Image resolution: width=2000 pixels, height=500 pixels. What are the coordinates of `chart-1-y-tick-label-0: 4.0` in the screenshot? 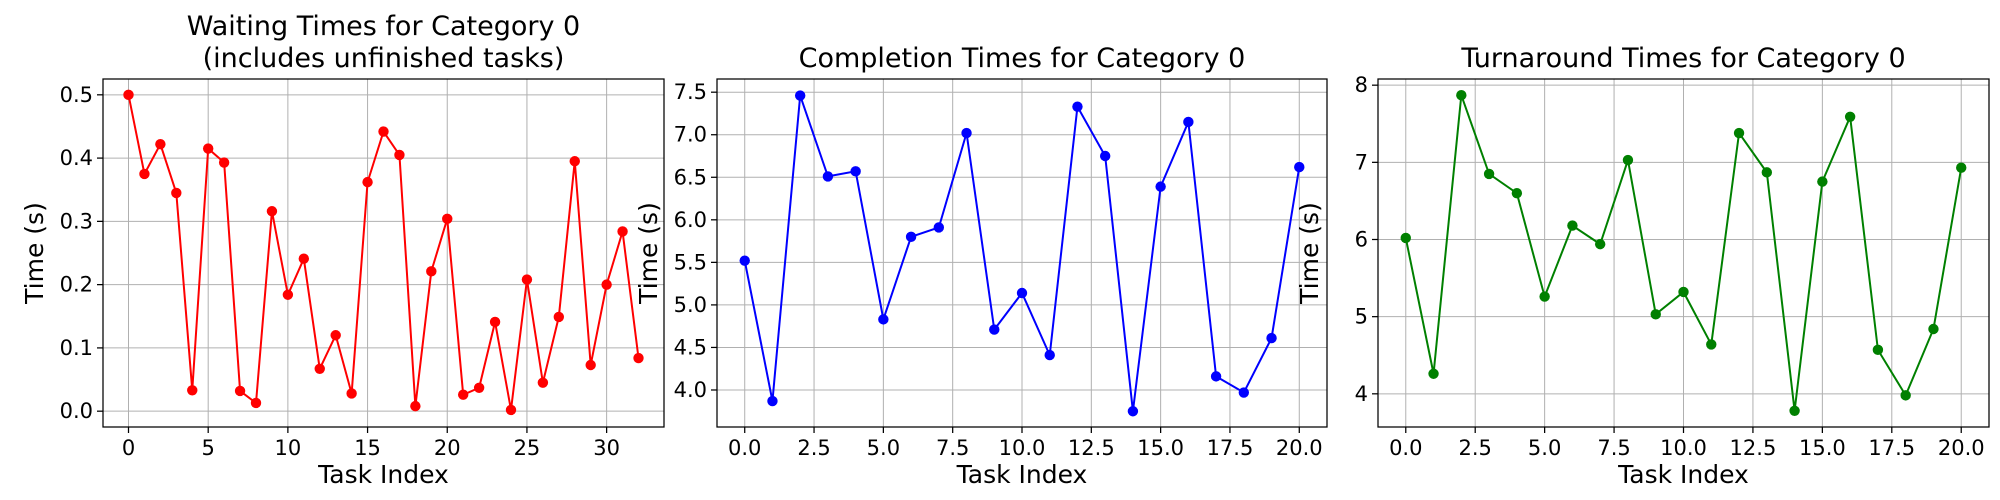 It's located at (690, 390).